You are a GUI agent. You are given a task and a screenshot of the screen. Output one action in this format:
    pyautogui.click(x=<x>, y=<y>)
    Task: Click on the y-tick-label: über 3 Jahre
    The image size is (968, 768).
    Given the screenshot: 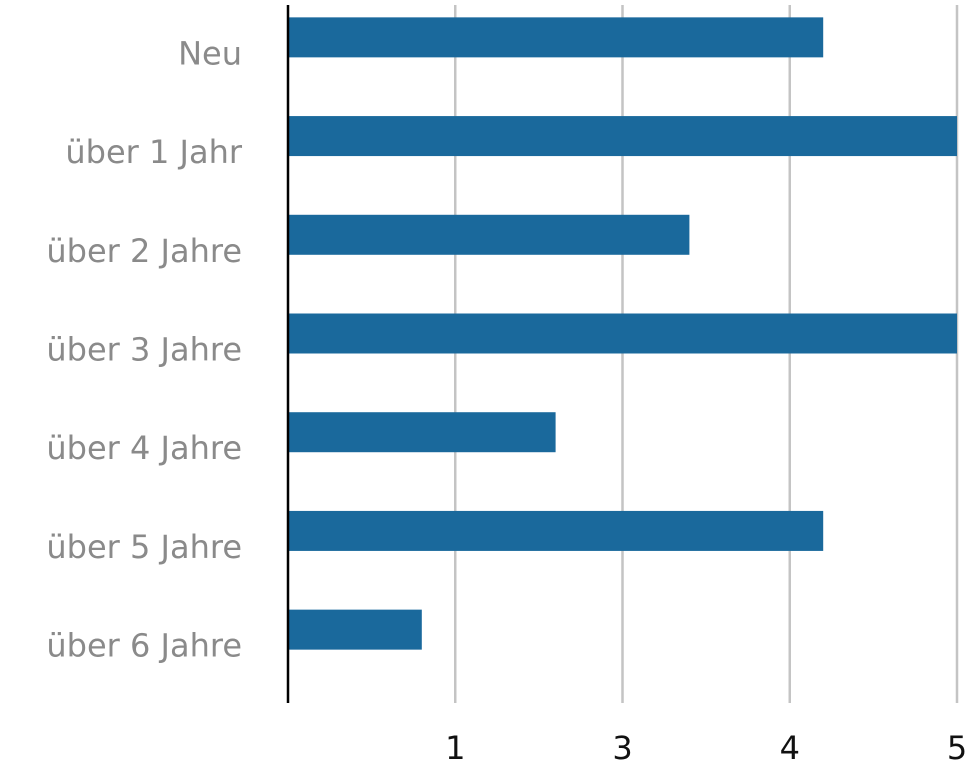 What is the action you would take?
    pyautogui.click(x=144, y=350)
    